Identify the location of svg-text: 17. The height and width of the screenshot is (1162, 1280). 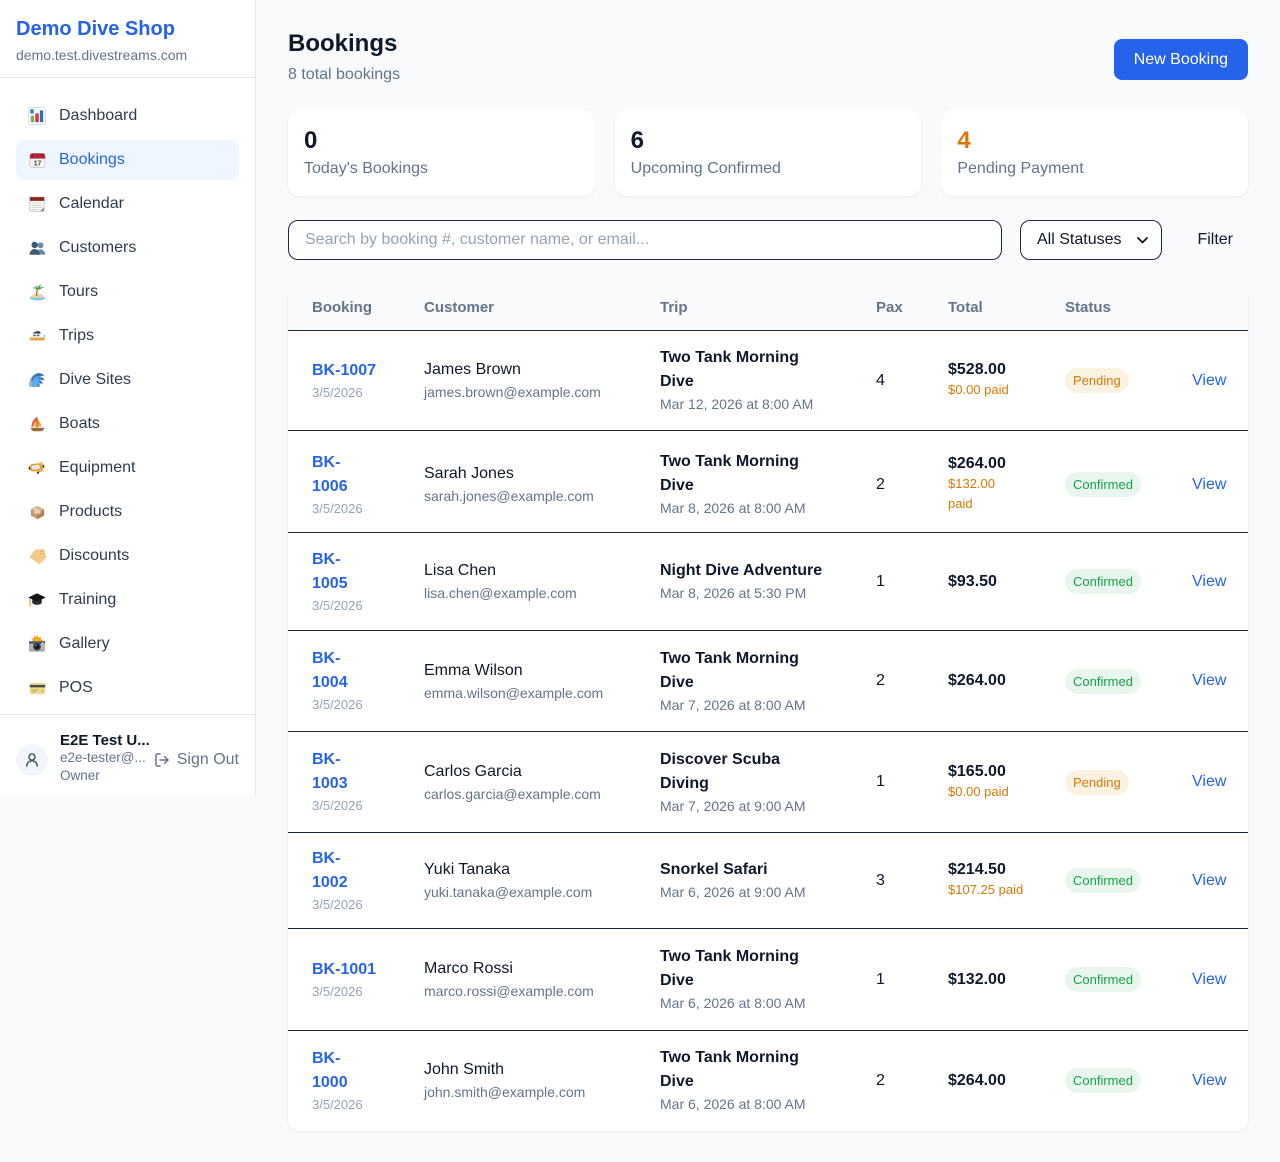
(37, 163).